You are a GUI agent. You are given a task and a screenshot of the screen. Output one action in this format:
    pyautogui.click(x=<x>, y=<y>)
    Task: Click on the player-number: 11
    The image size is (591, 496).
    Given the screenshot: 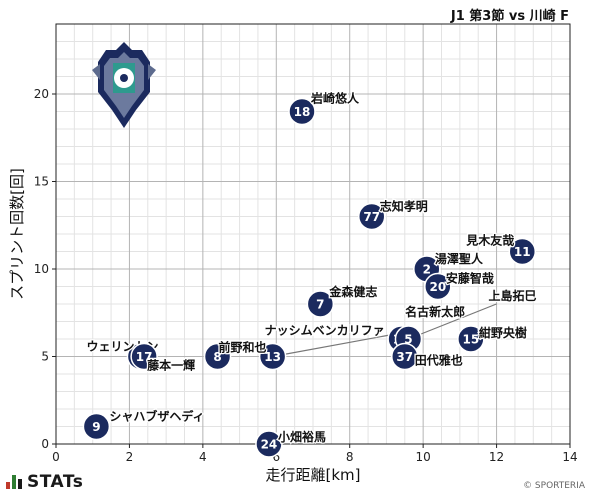 What is the action you would take?
    pyautogui.click(x=522, y=252)
    